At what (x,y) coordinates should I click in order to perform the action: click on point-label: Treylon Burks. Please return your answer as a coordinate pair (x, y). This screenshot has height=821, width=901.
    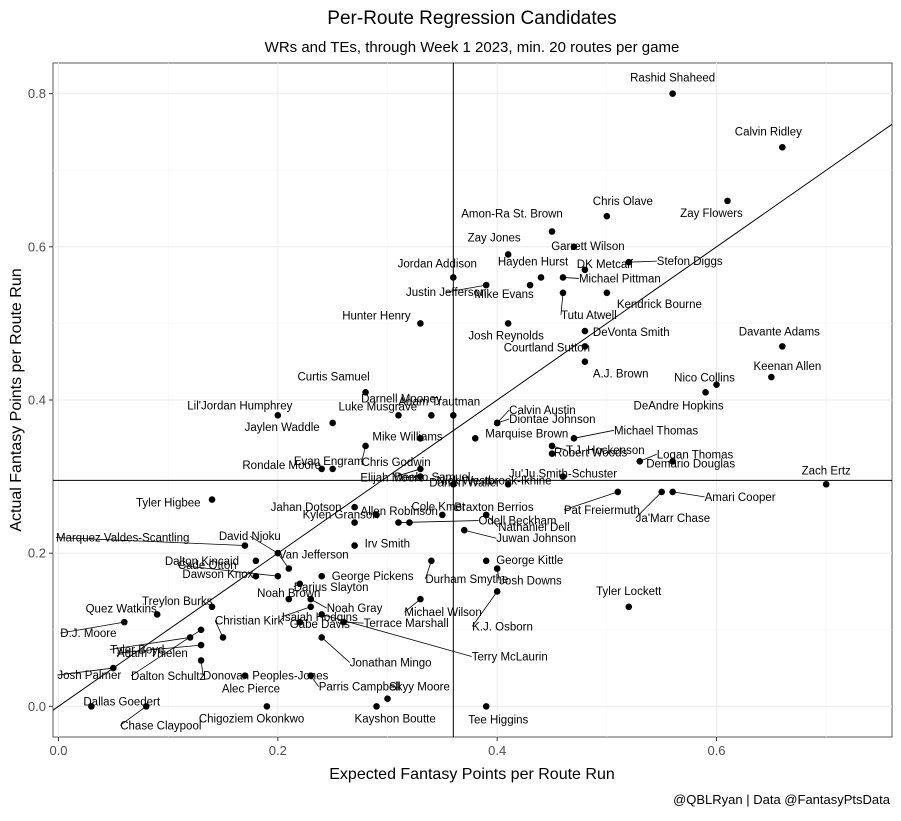
    Looking at the image, I should click on (177, 602).